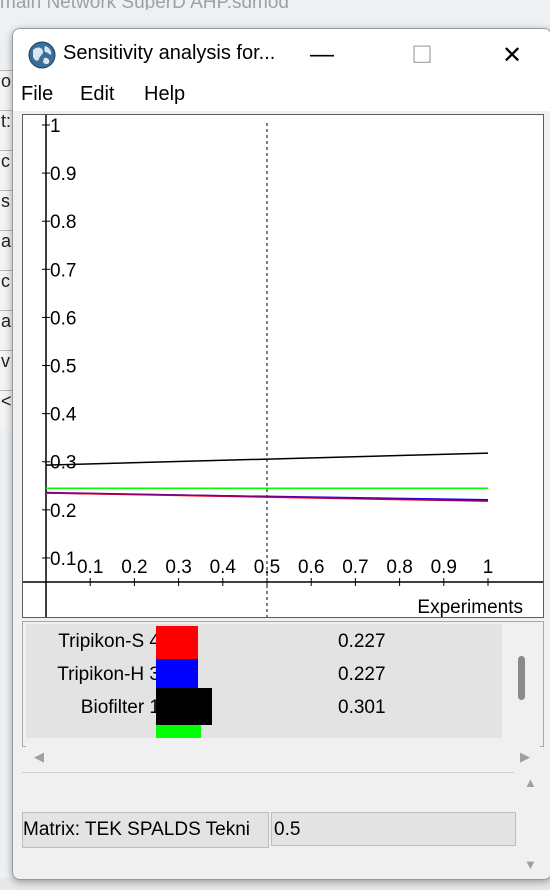  I want to click on x-tick-label: 0.9, so click(444, 567).